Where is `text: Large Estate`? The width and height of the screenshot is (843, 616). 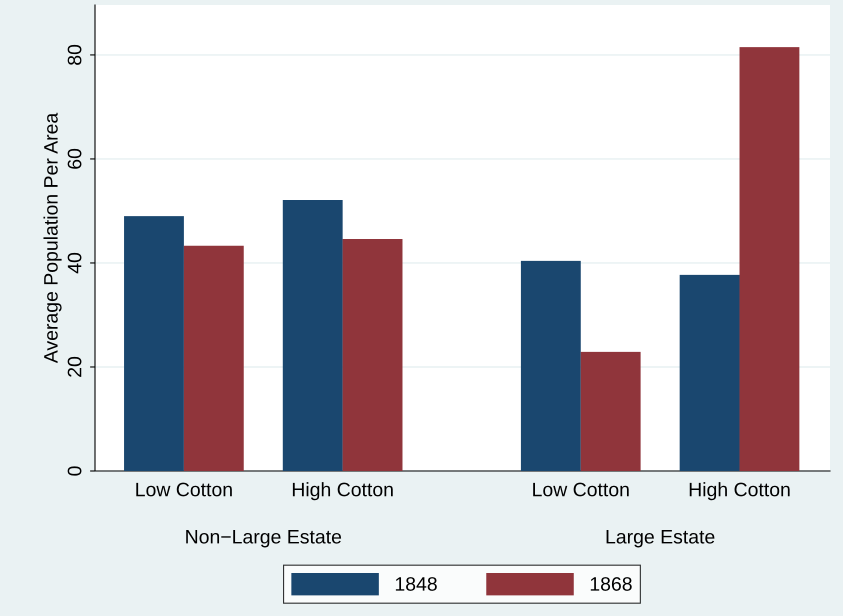 text: Large Estate is located at coordinates (660, 539).